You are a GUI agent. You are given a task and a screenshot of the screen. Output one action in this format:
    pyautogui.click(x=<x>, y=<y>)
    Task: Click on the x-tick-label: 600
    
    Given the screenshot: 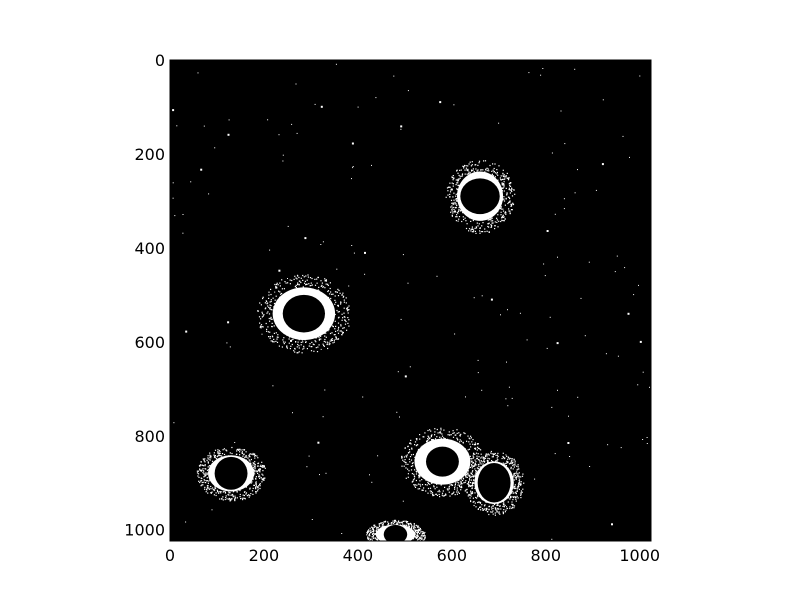 What is the action you would take?
    pyautogui.click(x=452, y=555)
    